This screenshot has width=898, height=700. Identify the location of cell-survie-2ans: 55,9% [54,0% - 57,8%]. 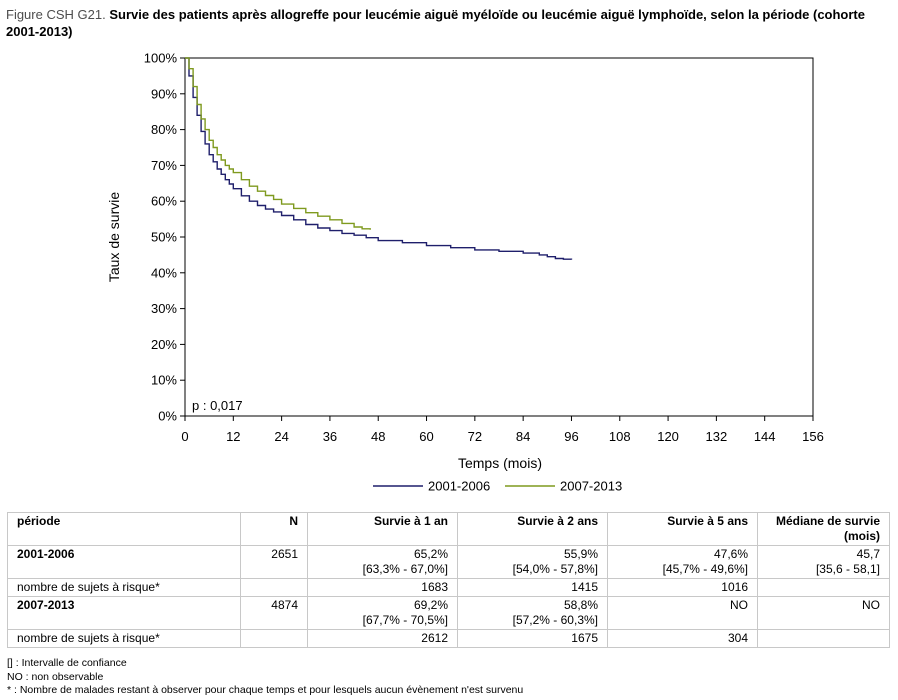
(532, 562).